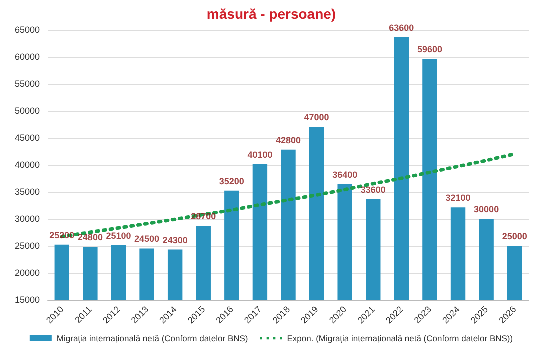 The image size is (543, 354). I want to click on data-label: 24300, so click(175, 240).